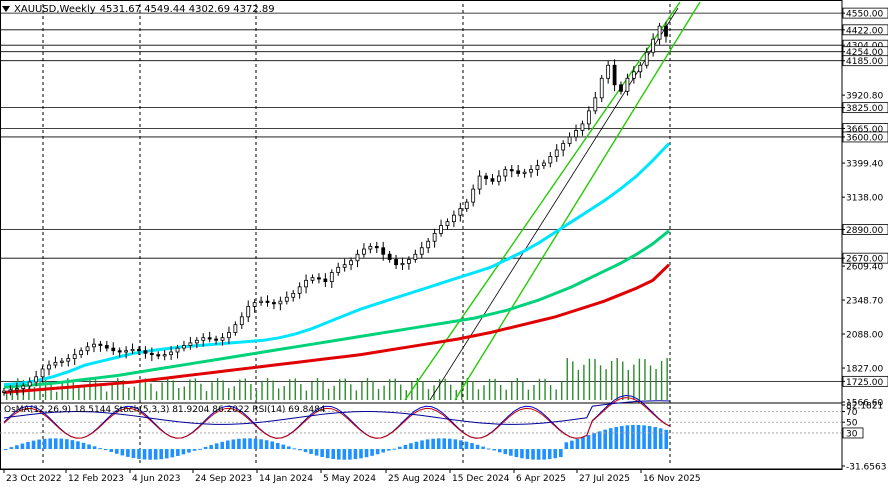 This screenshot has width=888, height=490. What do you see at coordinates (541, 479) in the screenshot?
I see `time-tick-label: 6 Apr 2025` at bounding box center [541, 479].